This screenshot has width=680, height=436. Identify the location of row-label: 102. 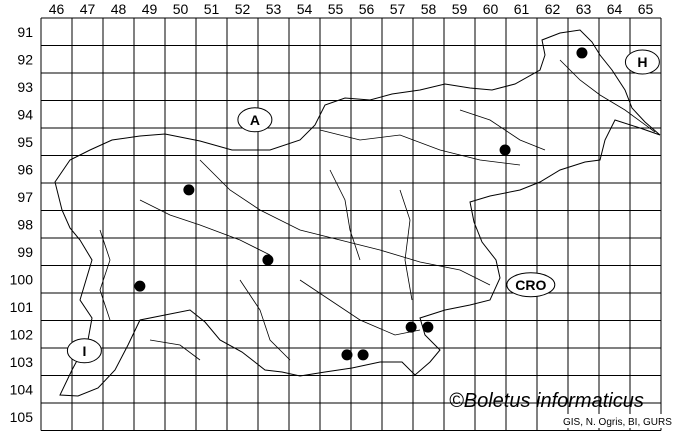
(22, 334).